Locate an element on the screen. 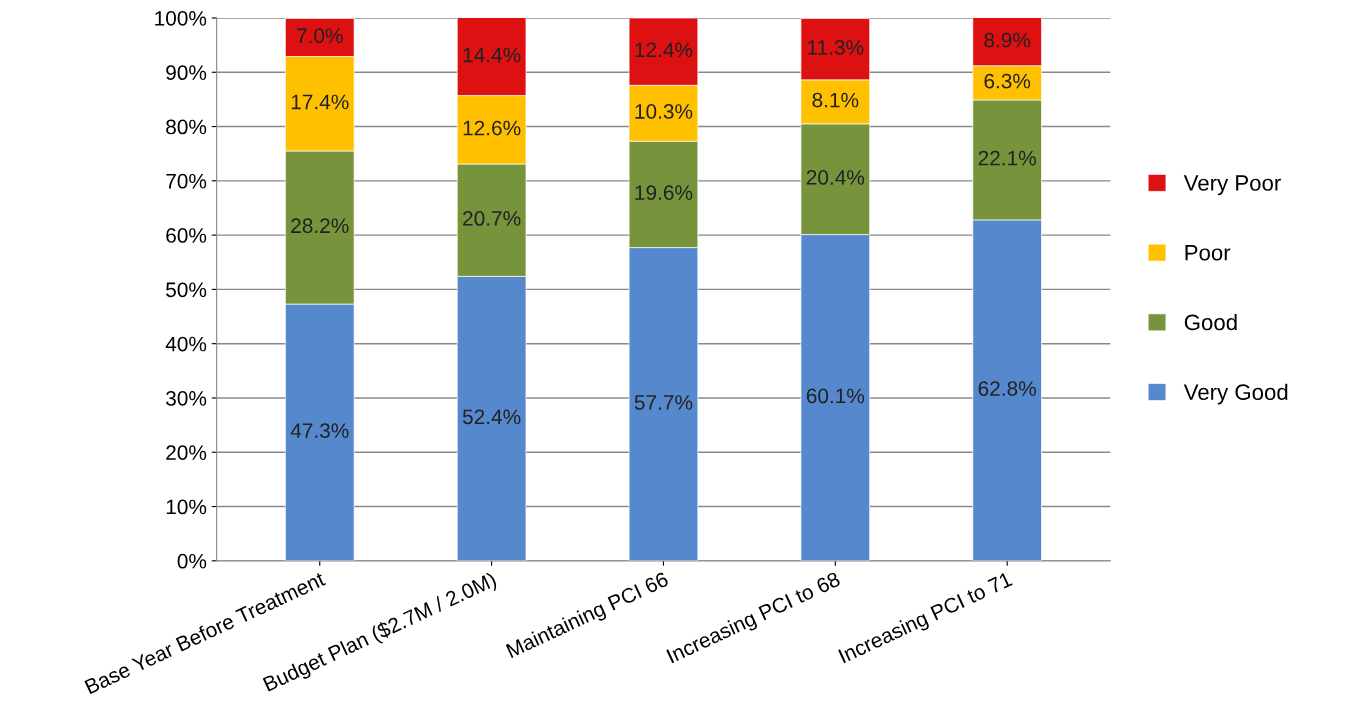 The width and height of the screenshot is (1354, 719). data-label: 7.0% is located at coordinates (320, 36).